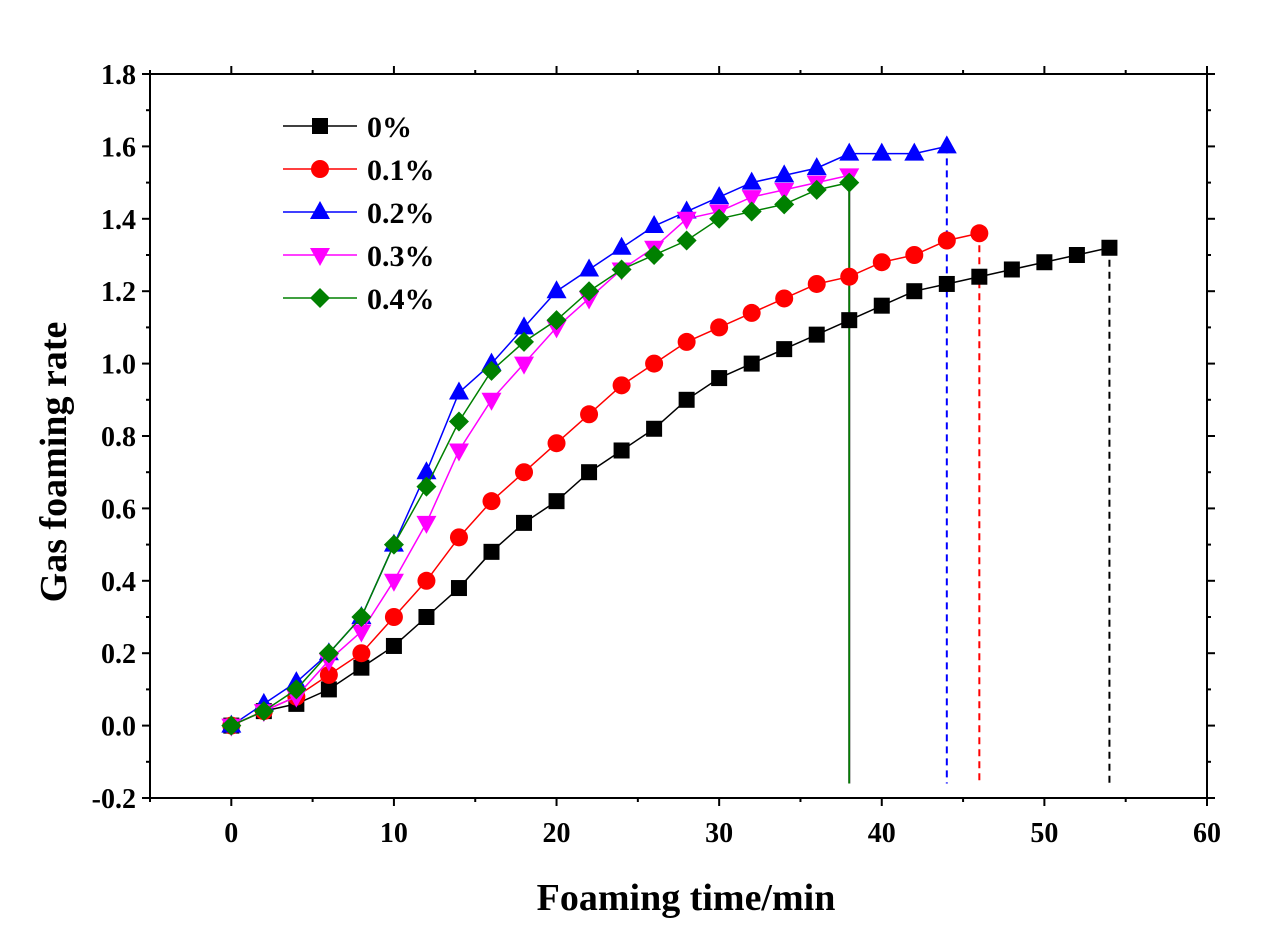 The width and height of the screenshot is (1268, 952). Describe the element at coordinates (882, 833) in the screenshot. I see `x-tick-label: 40` at that location.